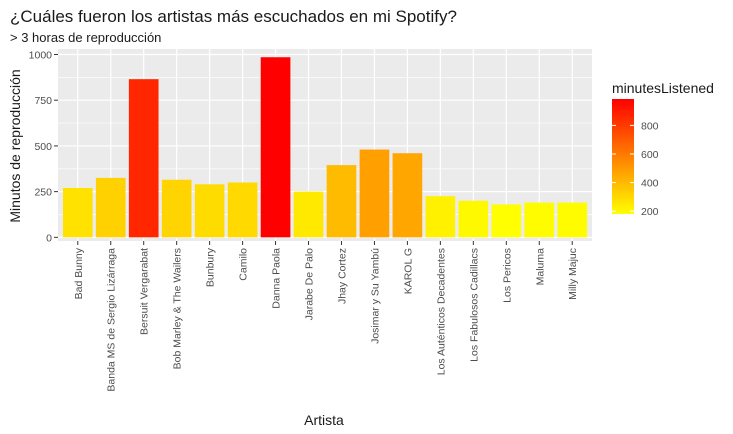 Image resolution: width=733 pixels, height=434 pixels. Describe the element at coordinates (324, 420) in the screenshot. I see `x-axis-label: Artista` at that location.